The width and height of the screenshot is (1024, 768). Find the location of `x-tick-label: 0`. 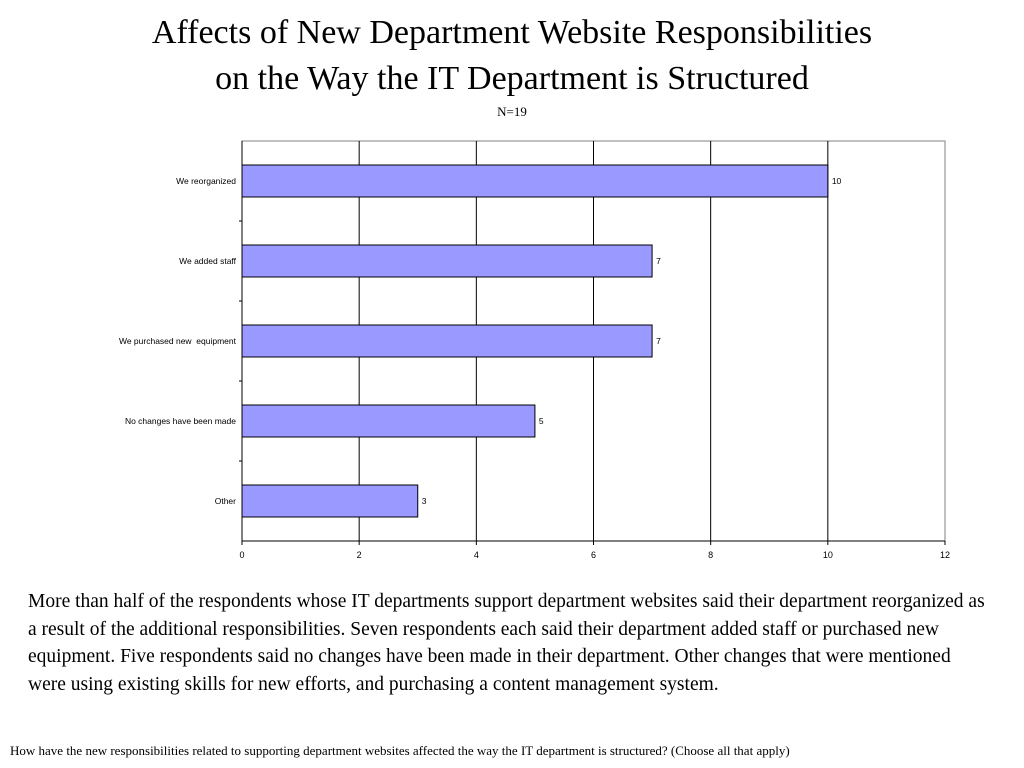

x-tick-label: 0 is located at coordinates (241, 555).